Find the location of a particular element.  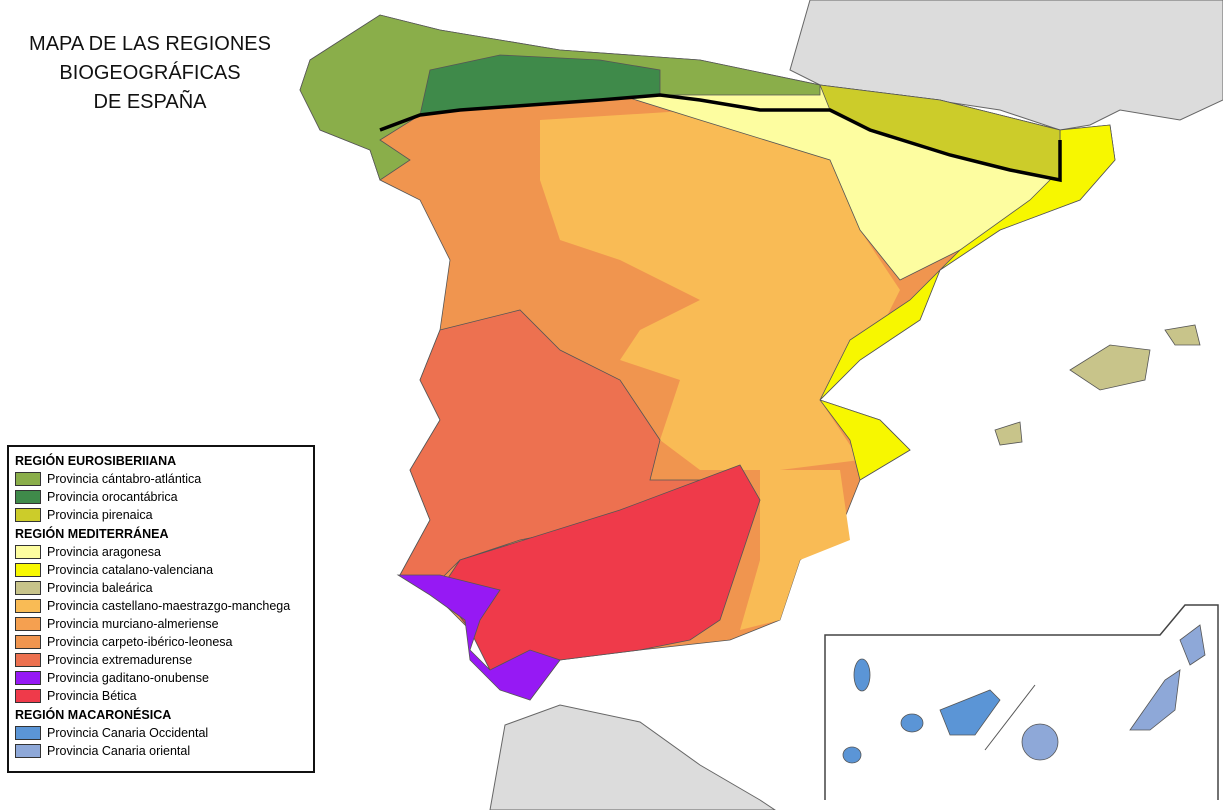

legend-label: Provincia gaditano-onubense is located at coordinates (128, 678).